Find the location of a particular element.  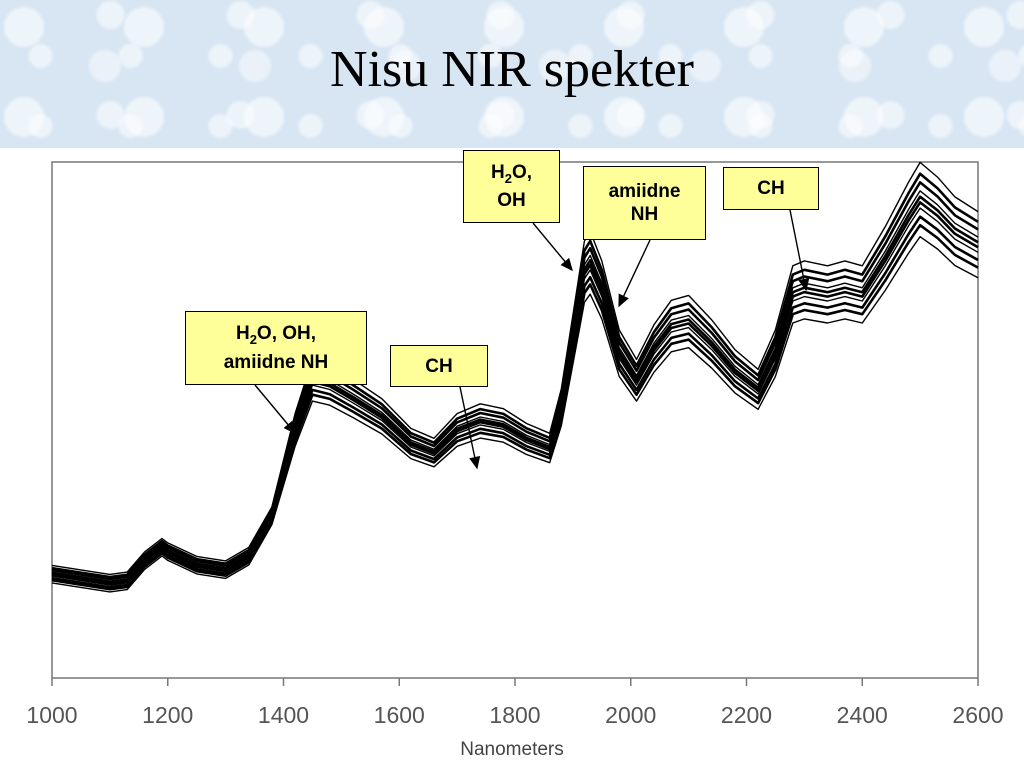

x-tick-label: 1600 is located at coordinates (399, 715).